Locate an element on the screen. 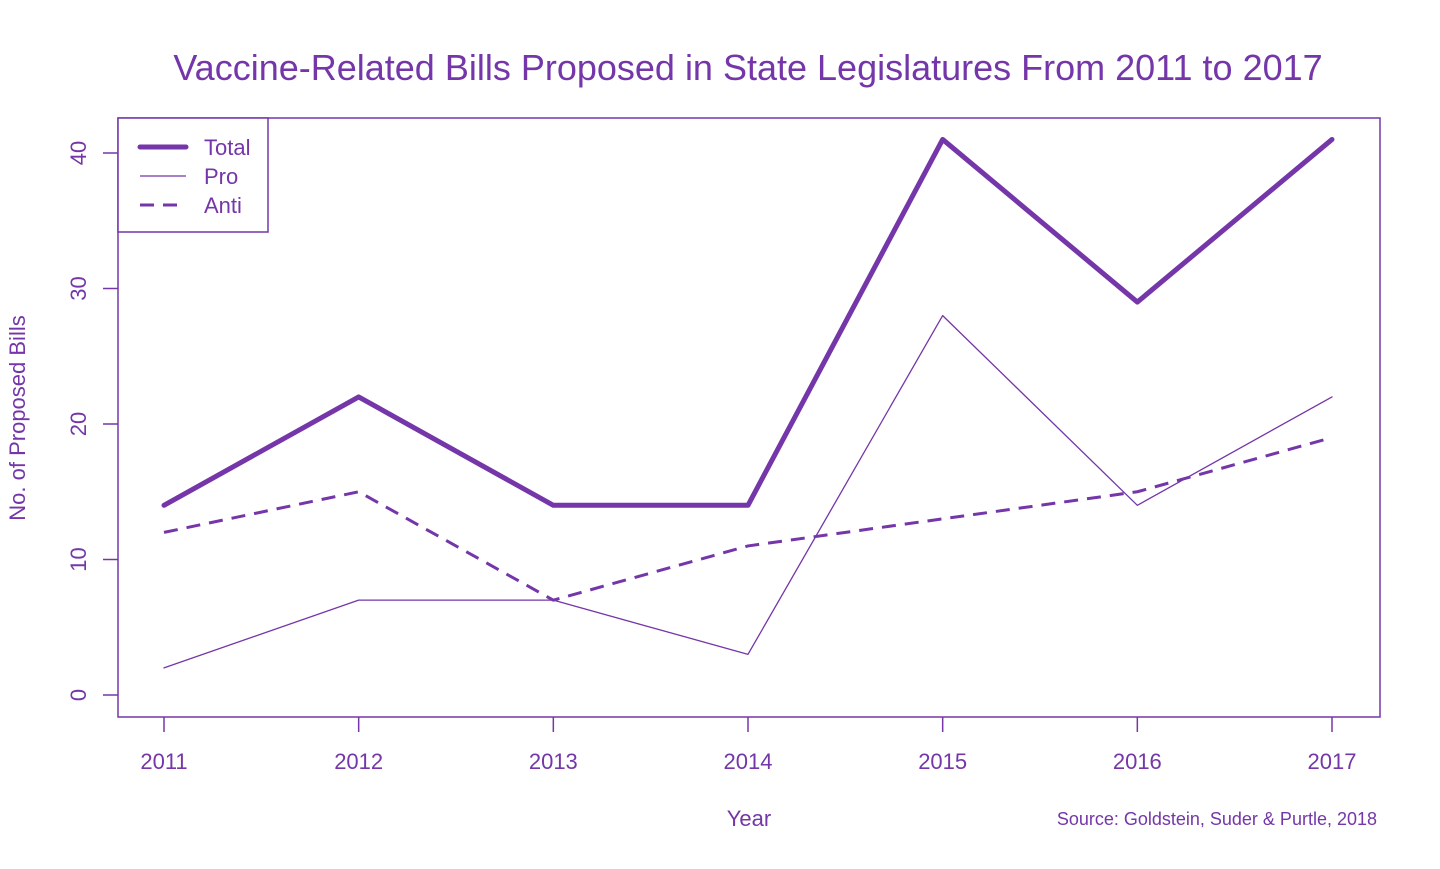  x-tick-label: 2017 is located at coordinates (1332, 761).